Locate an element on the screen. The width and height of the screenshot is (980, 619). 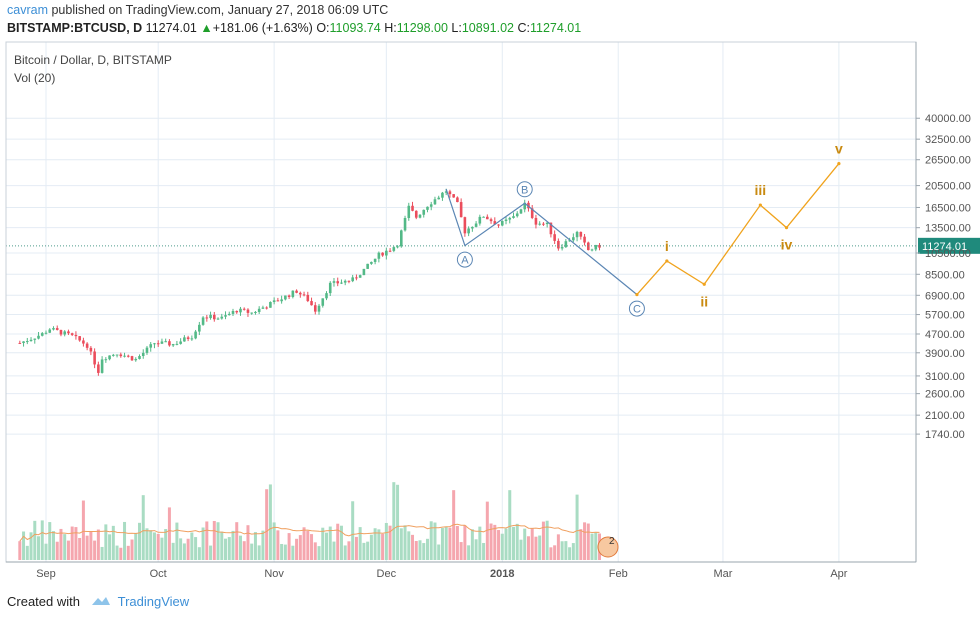
tradingview-logo-icon is located at coordinates (101, 602).